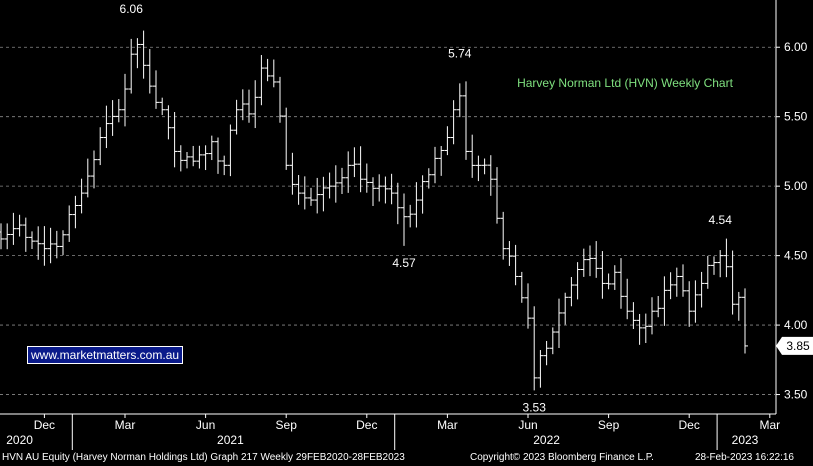 This screenshot has height=466, width=813. What do you see at coordinates (625, 83) in the screenshot?
I see `chart-title: Harvey Norman Ltd (HVN) Weekly Chart` at bounding box center [625, 83].